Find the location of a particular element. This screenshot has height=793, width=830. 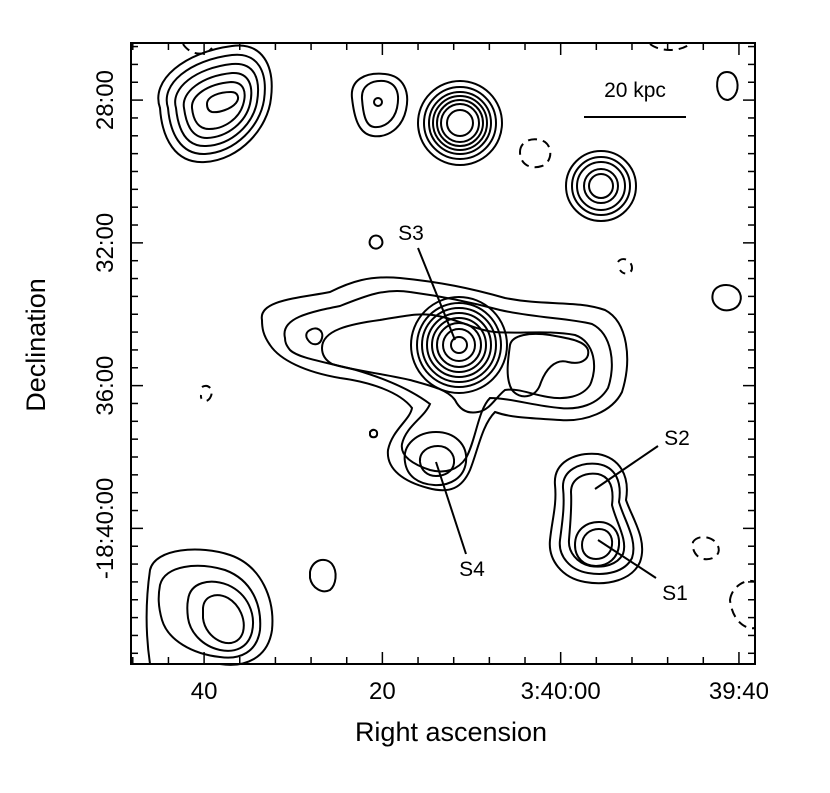

y-tick-label: 36:00 is located at coordinates (105, 386).